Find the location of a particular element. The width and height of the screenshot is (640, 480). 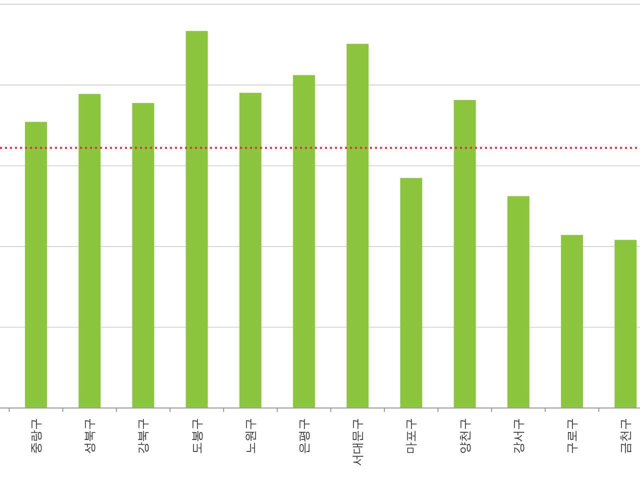

x-tick-label: 성북구 is located at coordinates (89, 436).